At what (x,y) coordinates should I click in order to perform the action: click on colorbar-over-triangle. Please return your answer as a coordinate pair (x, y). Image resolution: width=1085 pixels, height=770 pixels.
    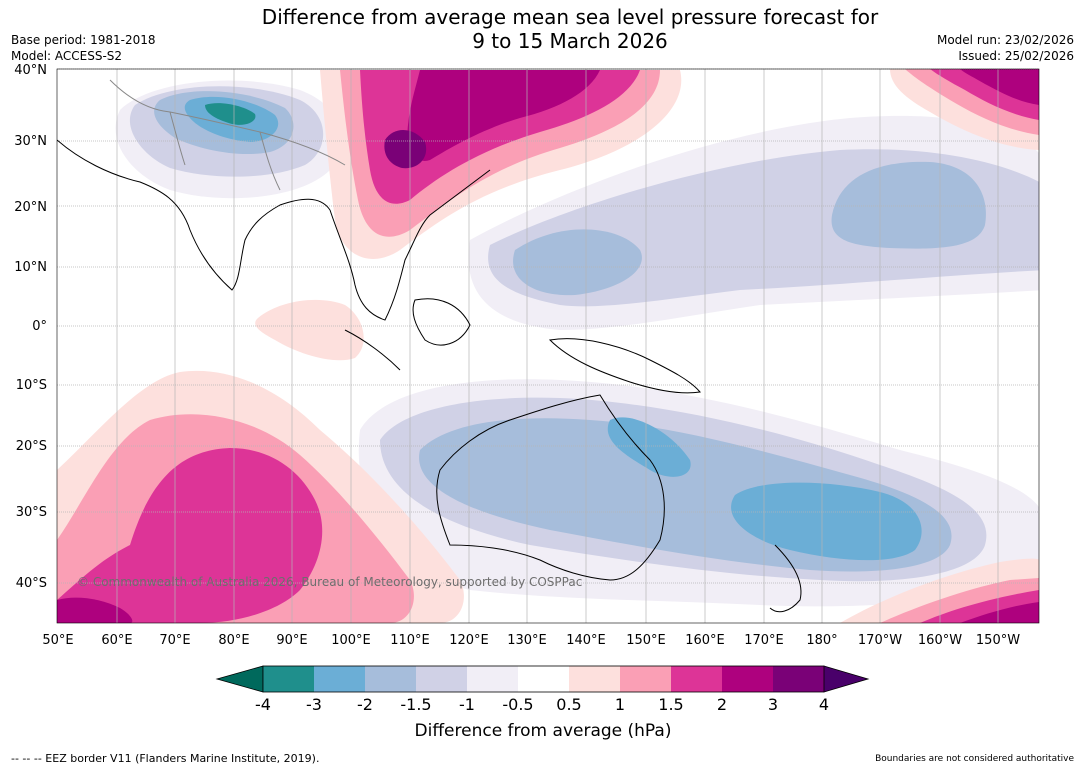
    Looking at the image, I should click on (846, 679).